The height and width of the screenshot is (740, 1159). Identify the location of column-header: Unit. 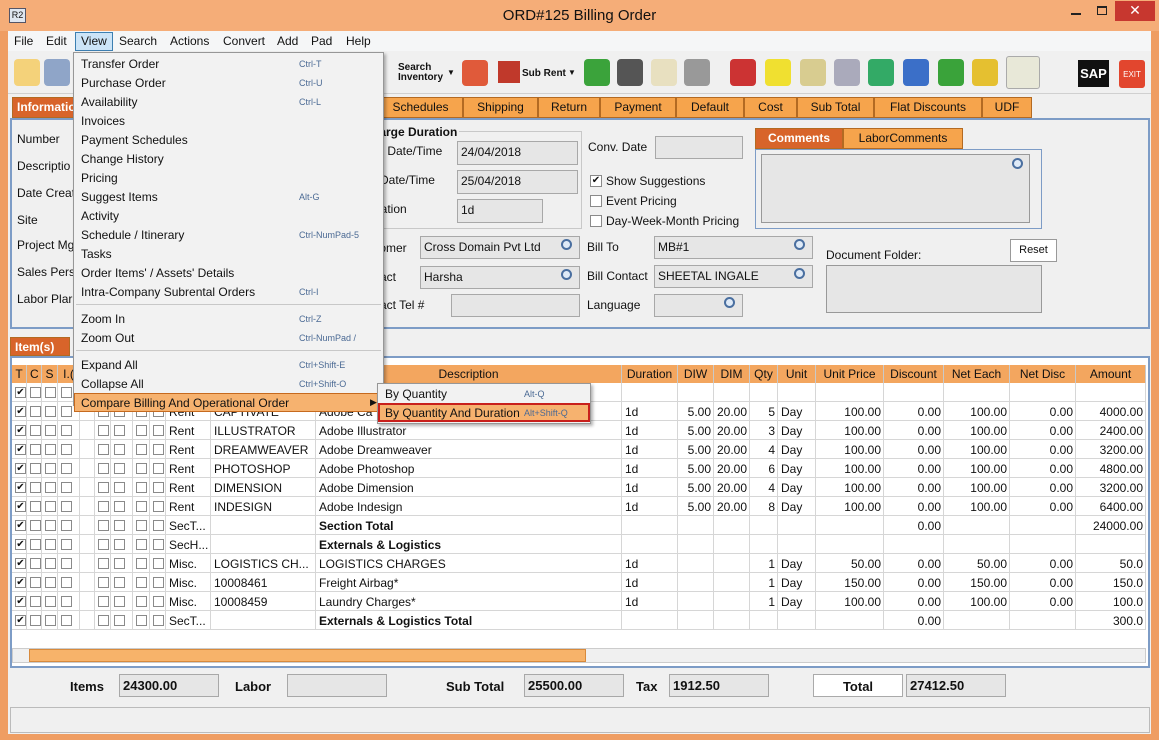
(797, 374).